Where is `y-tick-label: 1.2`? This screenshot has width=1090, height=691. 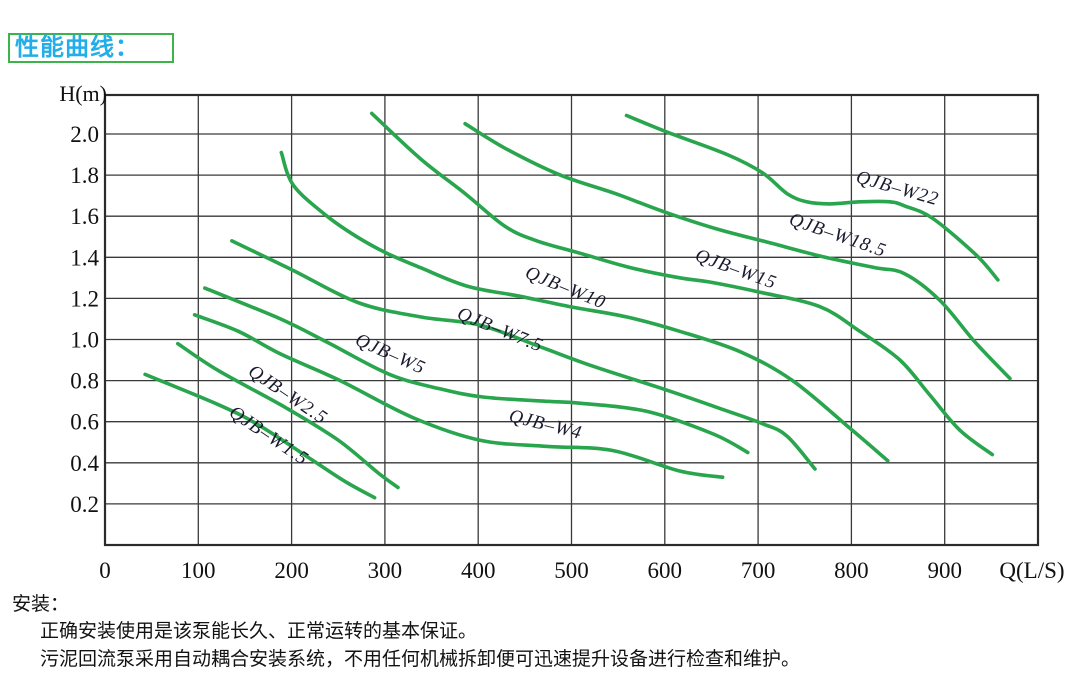 y-tick-label: 1.2 is located at coordinates (84, 298).